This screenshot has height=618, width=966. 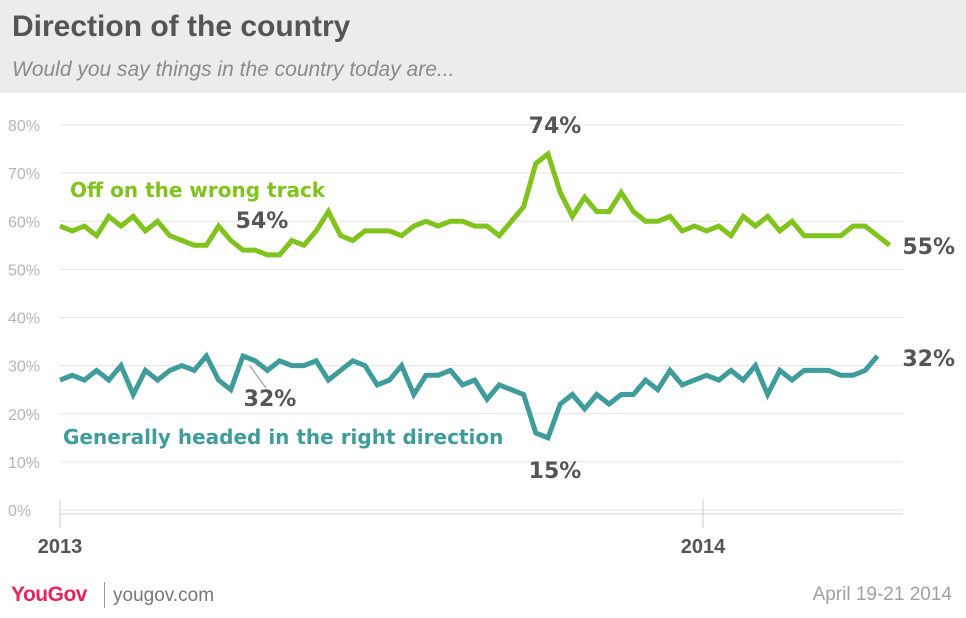 What do you see at coordinates (24, 126) in the screenshot?
I see `y-tick-label: 80%` at bounding box center [24, 126].